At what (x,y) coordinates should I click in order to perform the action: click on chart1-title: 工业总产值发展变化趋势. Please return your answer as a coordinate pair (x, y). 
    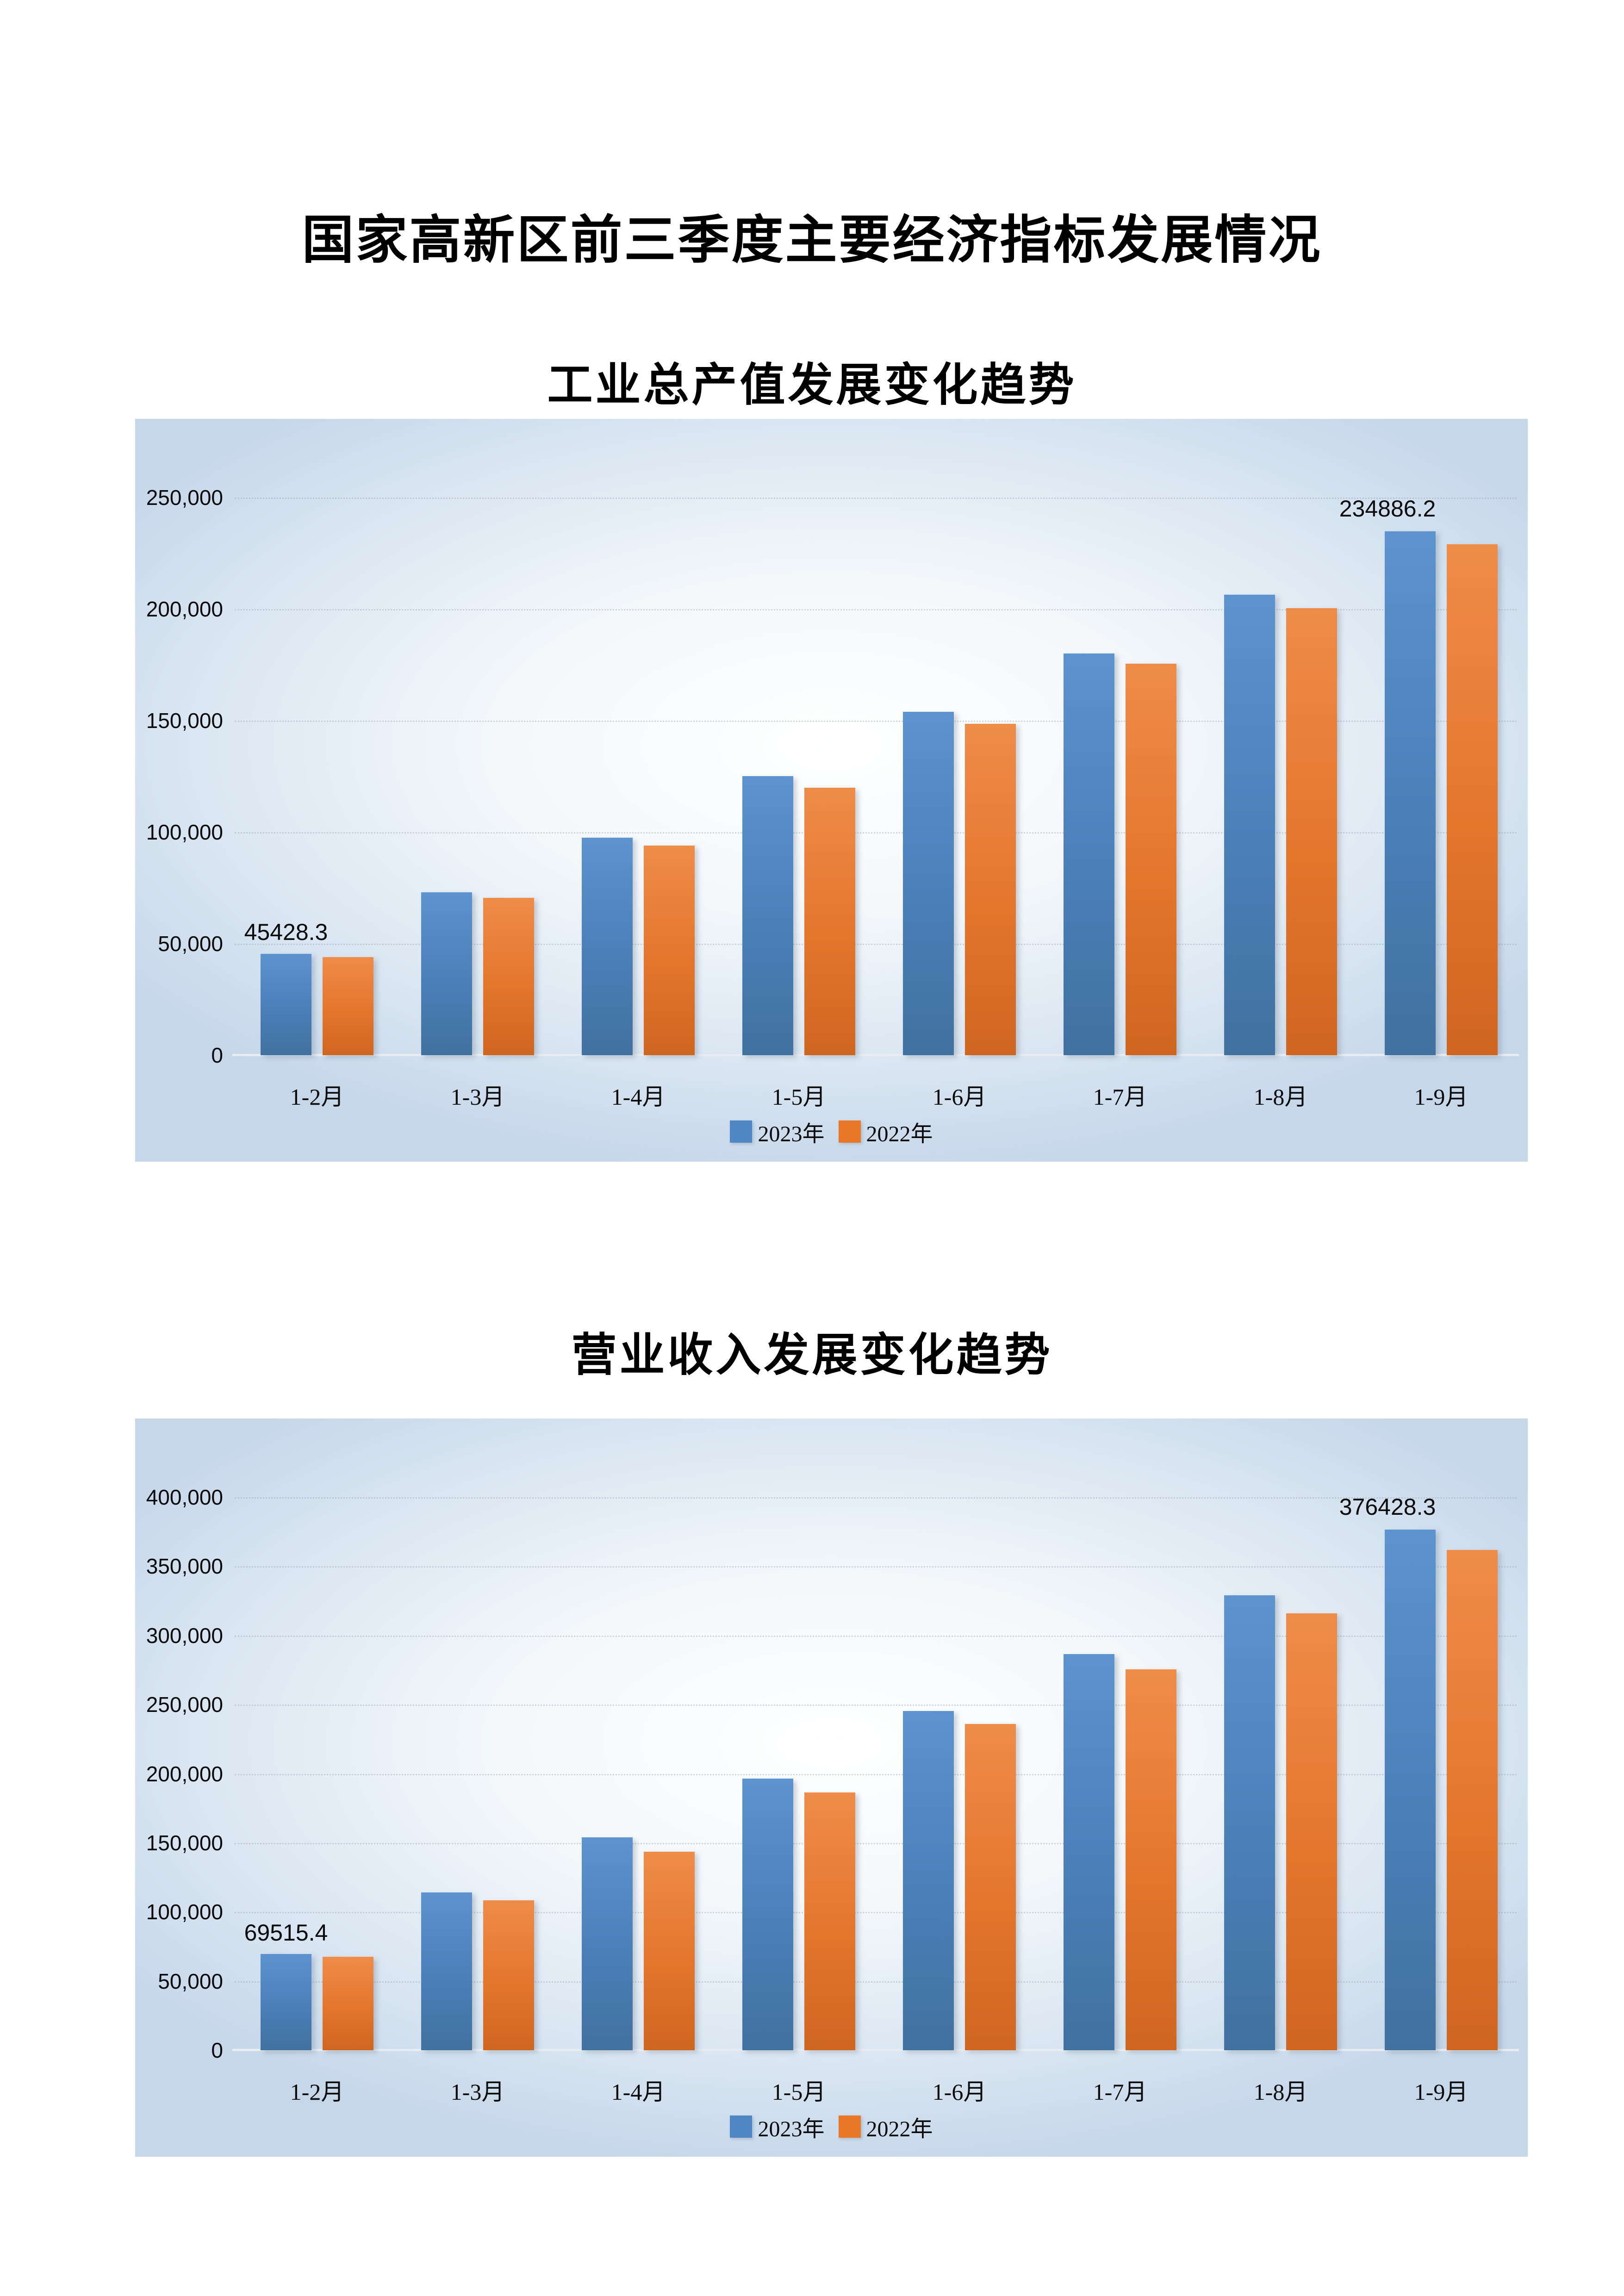
    Looking at the image, I should click on (812, 386).